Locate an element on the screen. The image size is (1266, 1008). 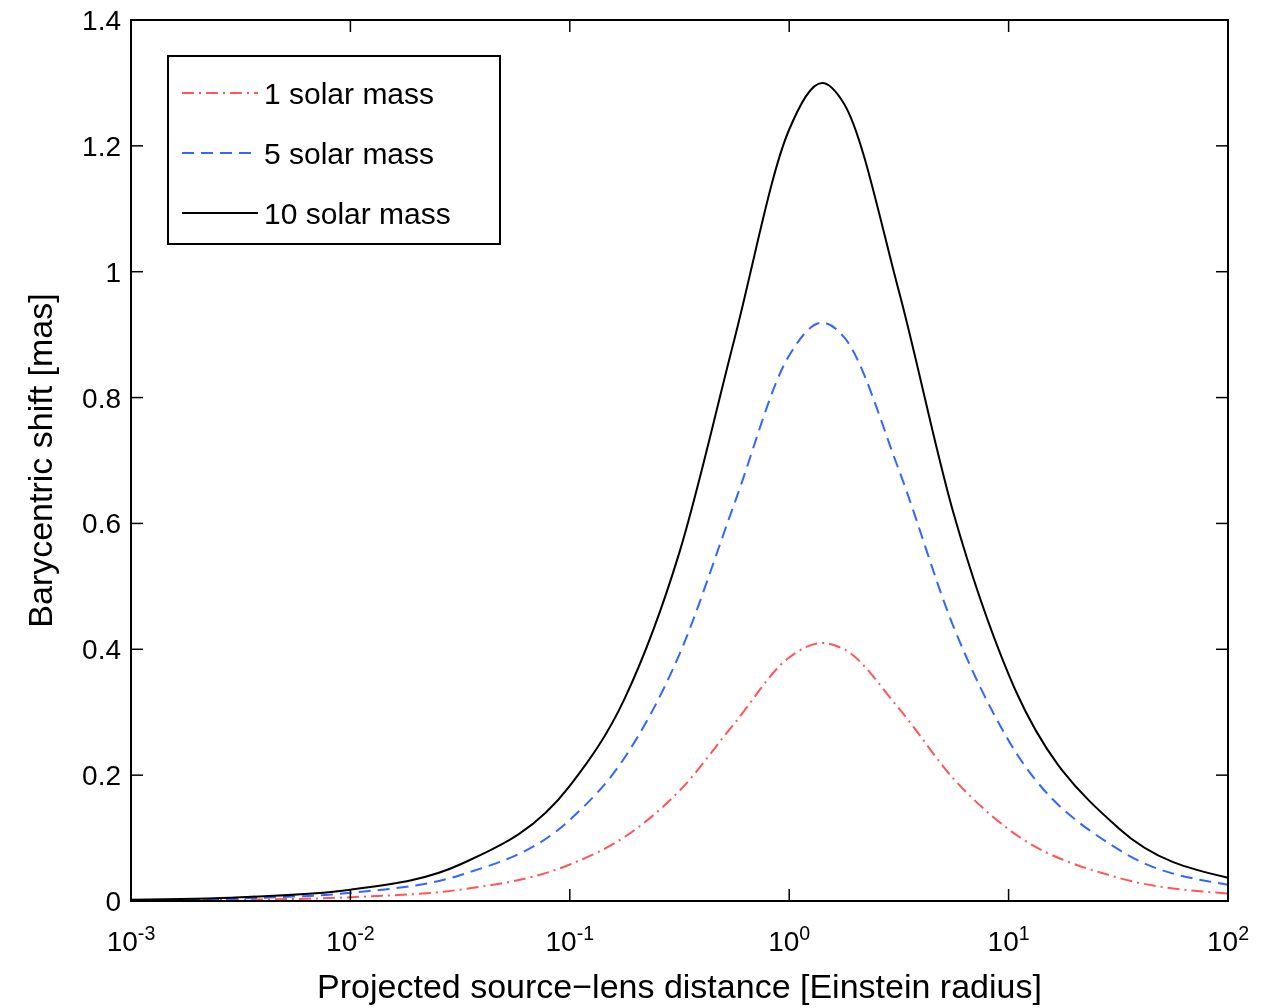
x-tick-label: 10$^{2}$ is located at coordinates (1228, 939).